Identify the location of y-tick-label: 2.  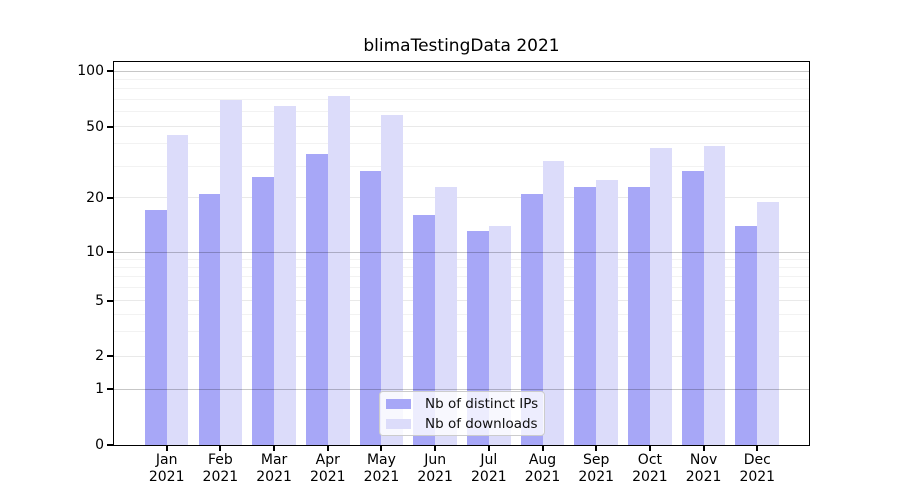
(99, 356).